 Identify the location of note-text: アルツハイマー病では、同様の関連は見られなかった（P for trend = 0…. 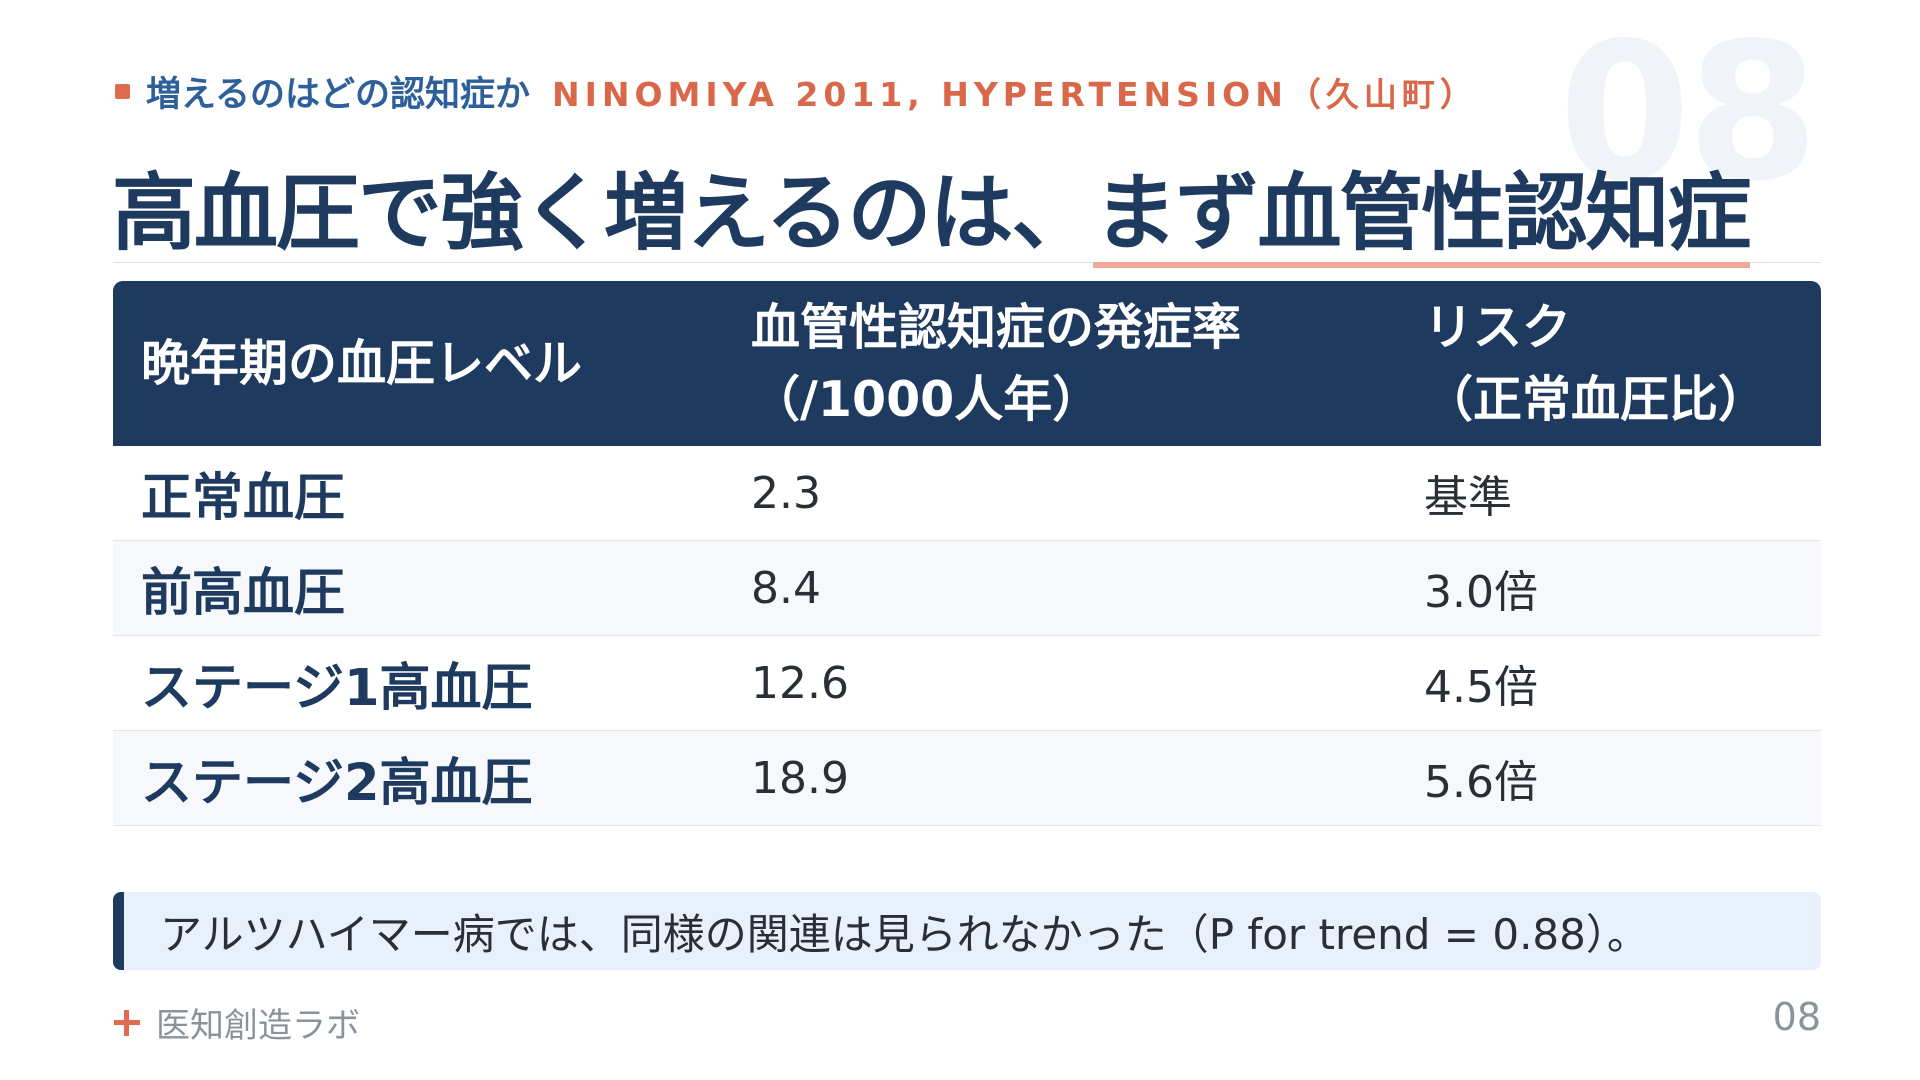
(904, 934).